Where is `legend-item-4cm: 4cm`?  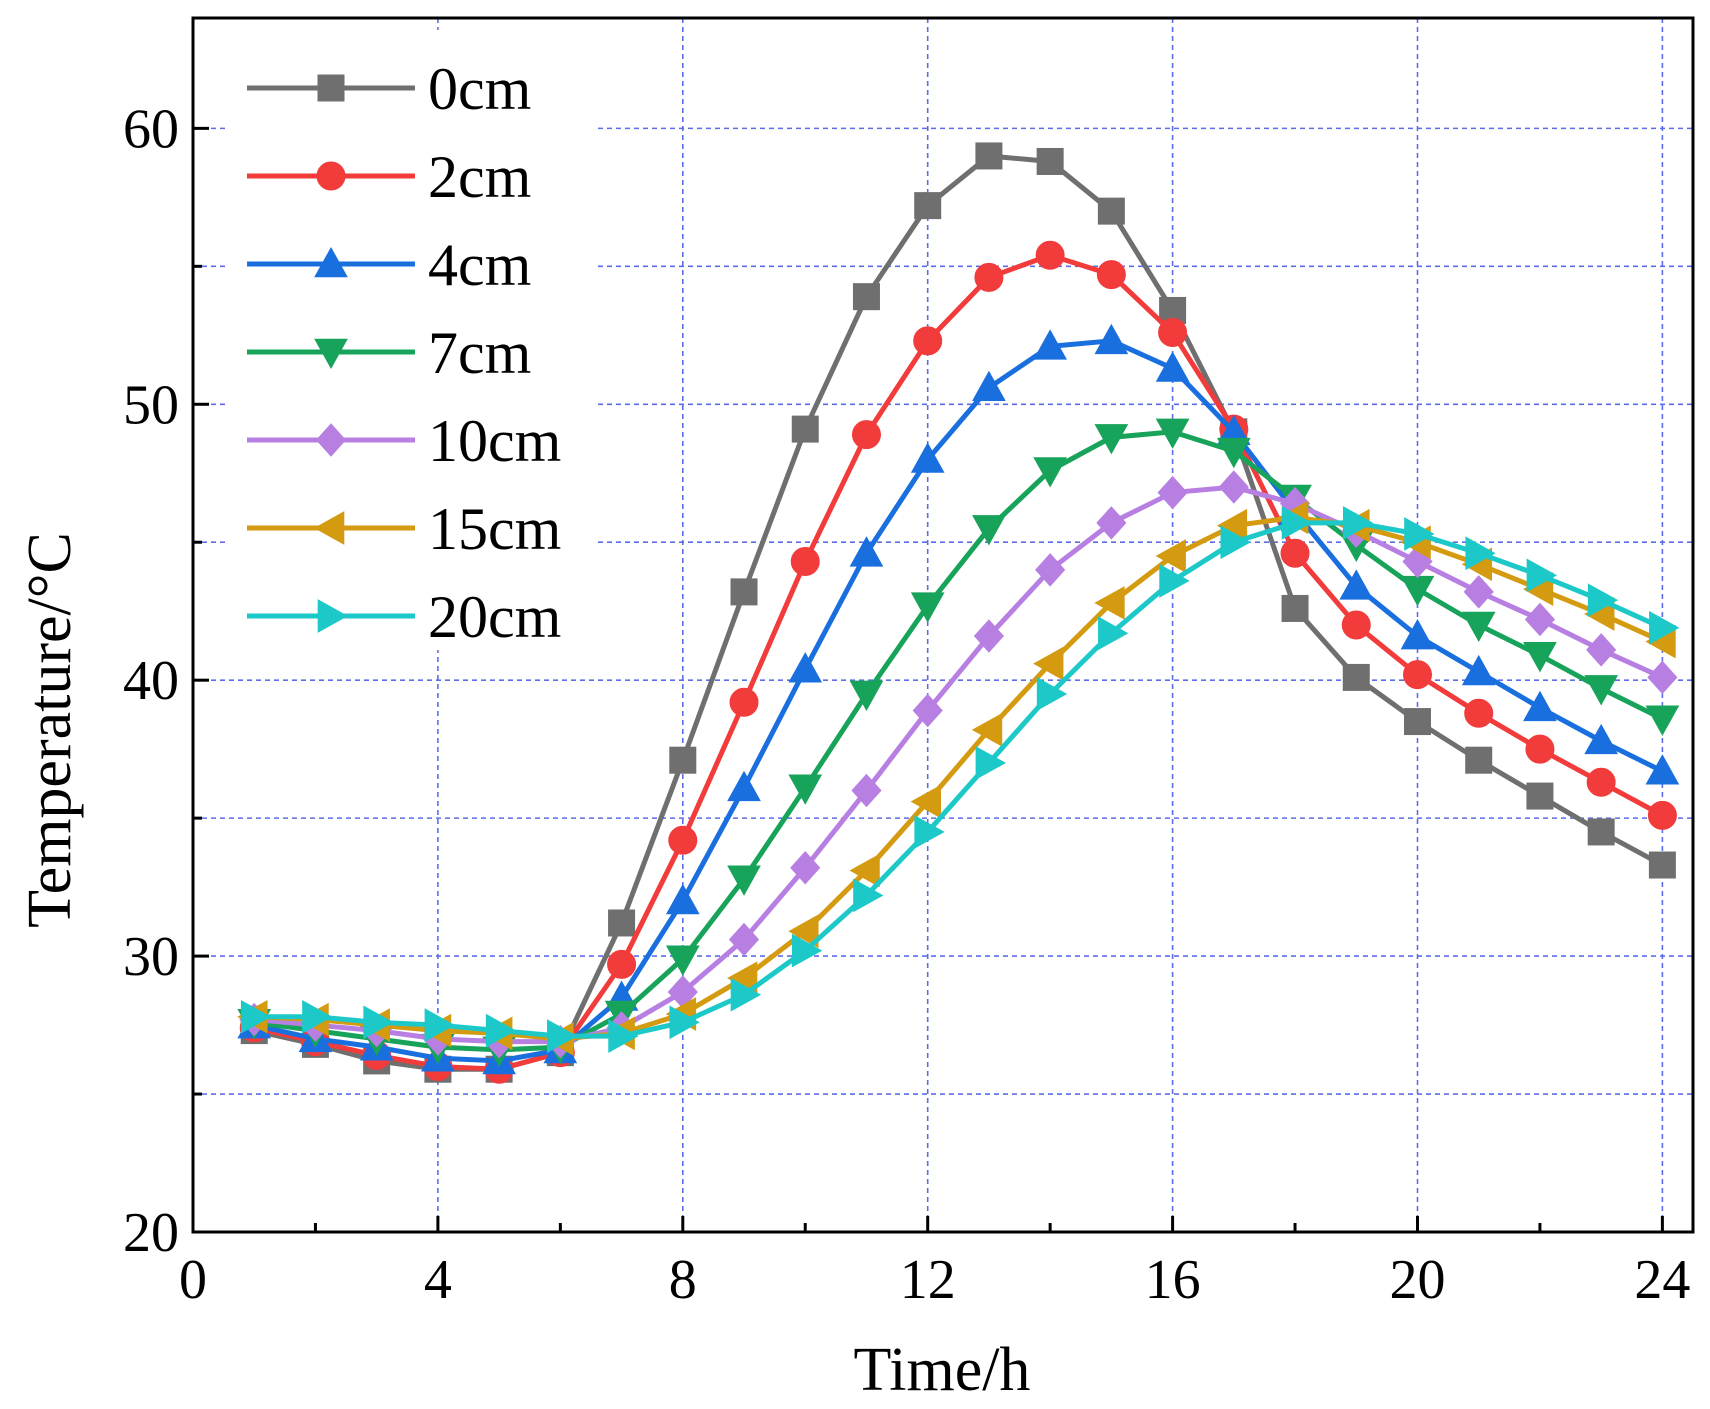
legend-item-4cm: 4cm is located at coordinates (389, 265).